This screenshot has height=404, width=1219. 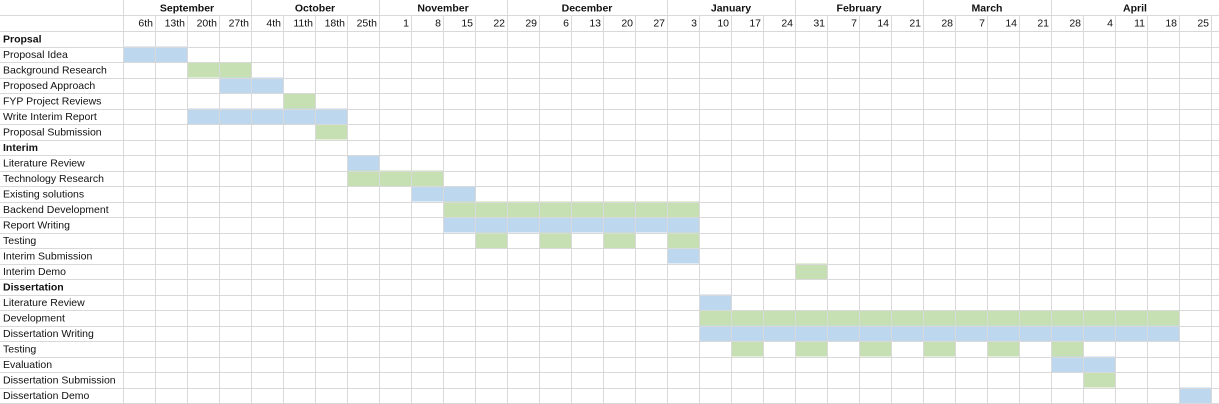 I want to click on week-label: 24, so click(x=787, y=24).